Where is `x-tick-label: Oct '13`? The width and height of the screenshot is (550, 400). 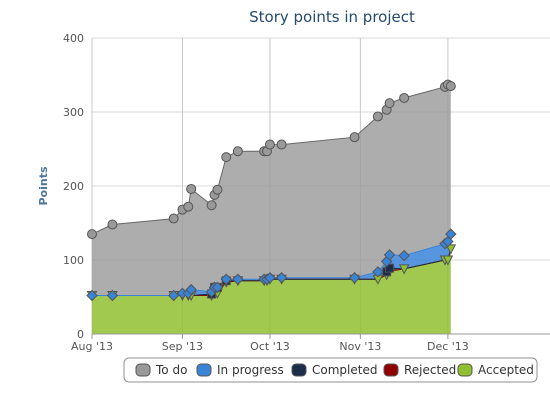 x-tick-label: Oct '13 is located at coordinates (270, 346).